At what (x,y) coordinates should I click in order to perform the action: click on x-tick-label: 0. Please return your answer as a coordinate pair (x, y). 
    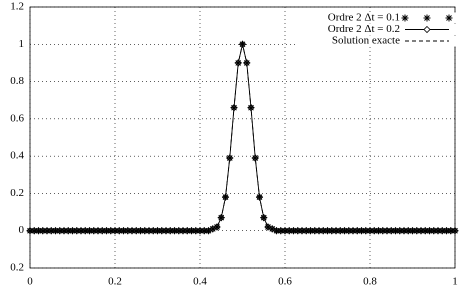
    Looking at the image, I should click on (30, 282).